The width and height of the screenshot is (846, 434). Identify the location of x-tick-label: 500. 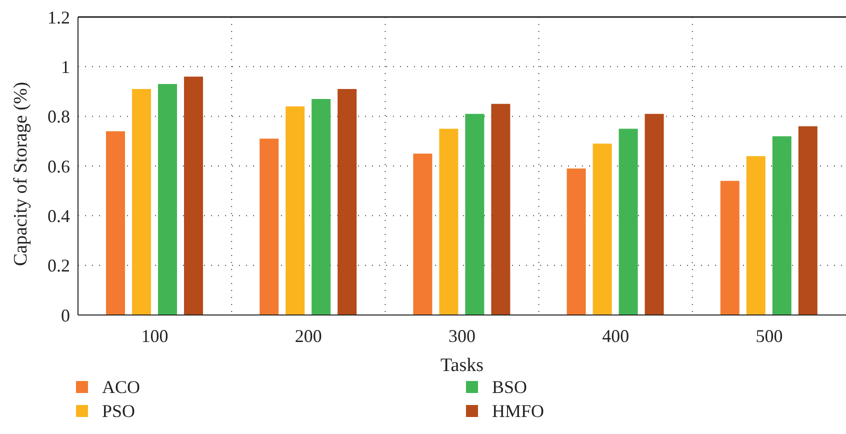
(769, 336).